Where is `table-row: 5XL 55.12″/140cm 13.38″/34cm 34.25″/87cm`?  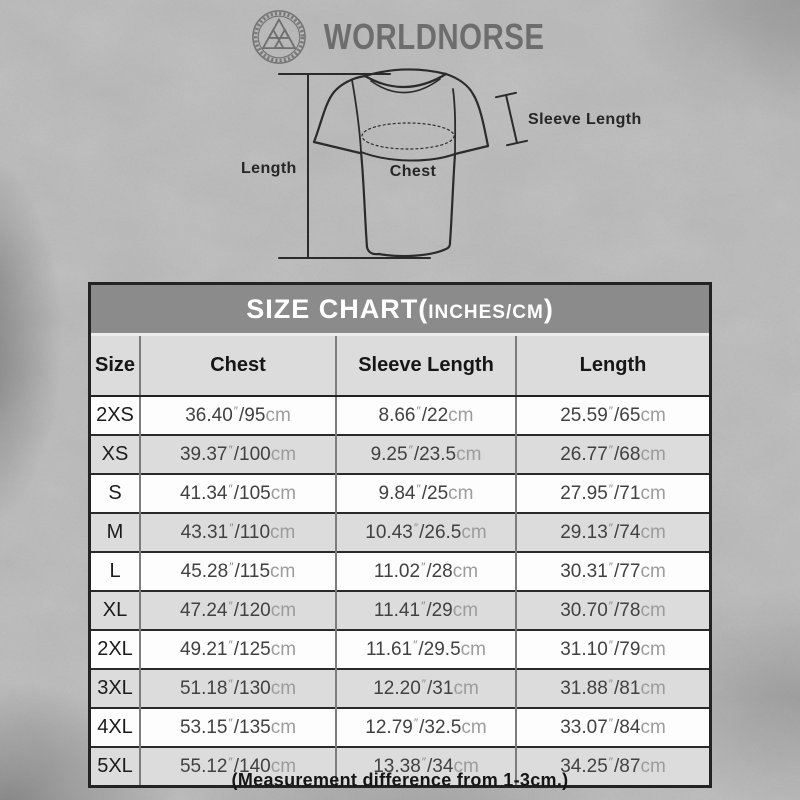 table-row: 5XL 55.12″/140cm 13.38″/34cm 34.25″/87cm is located at coordinates (400, 765).